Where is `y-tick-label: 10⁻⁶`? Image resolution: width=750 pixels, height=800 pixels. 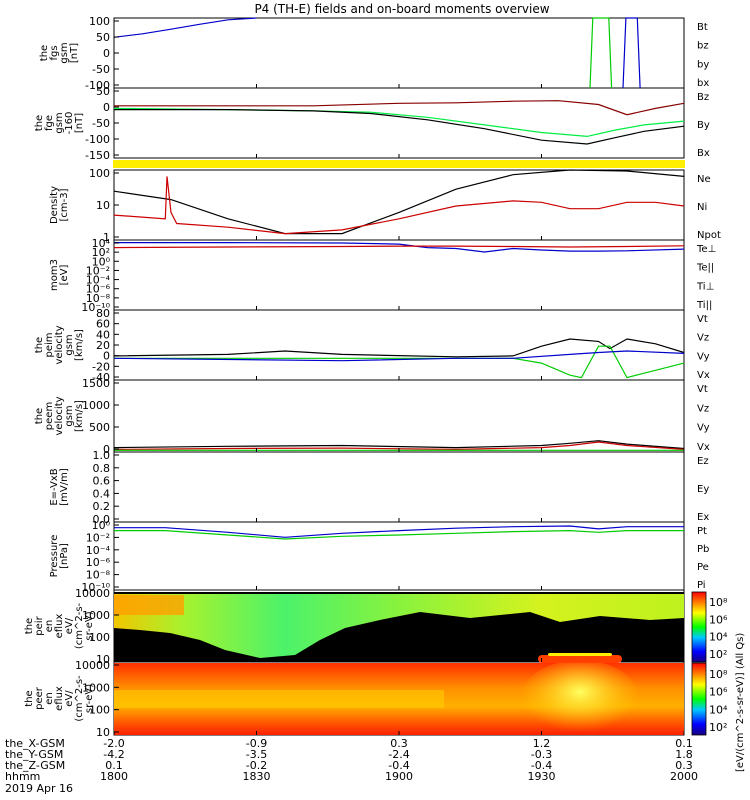 y-tick-label: 10⁻⁶ is located at coordinates (98, 289).